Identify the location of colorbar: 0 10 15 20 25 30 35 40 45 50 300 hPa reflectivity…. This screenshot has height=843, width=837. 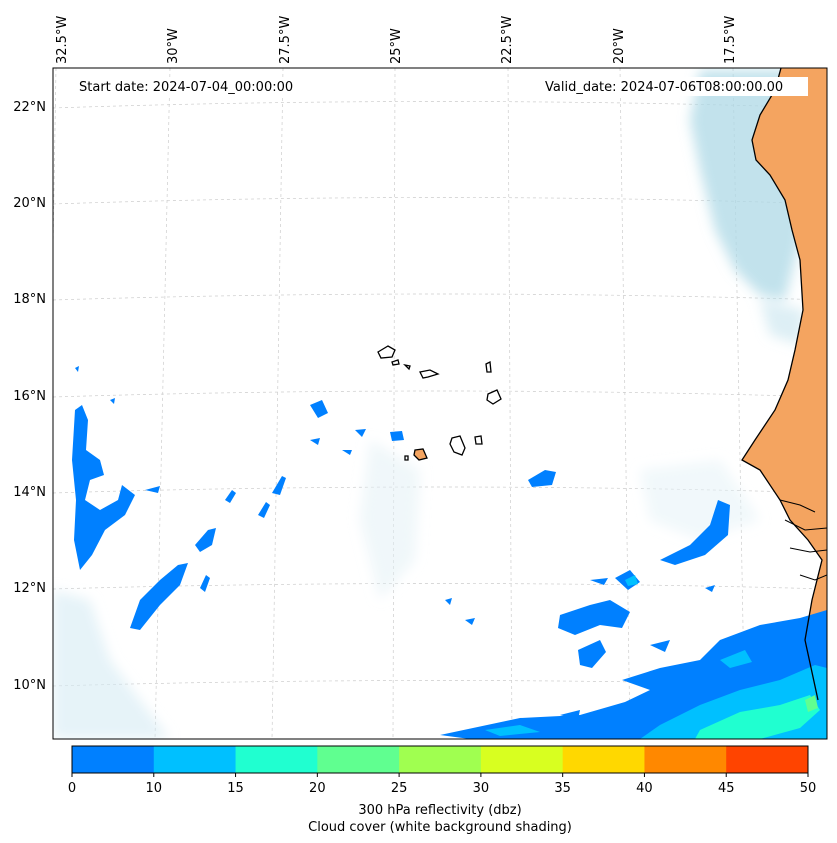
(442, 790).